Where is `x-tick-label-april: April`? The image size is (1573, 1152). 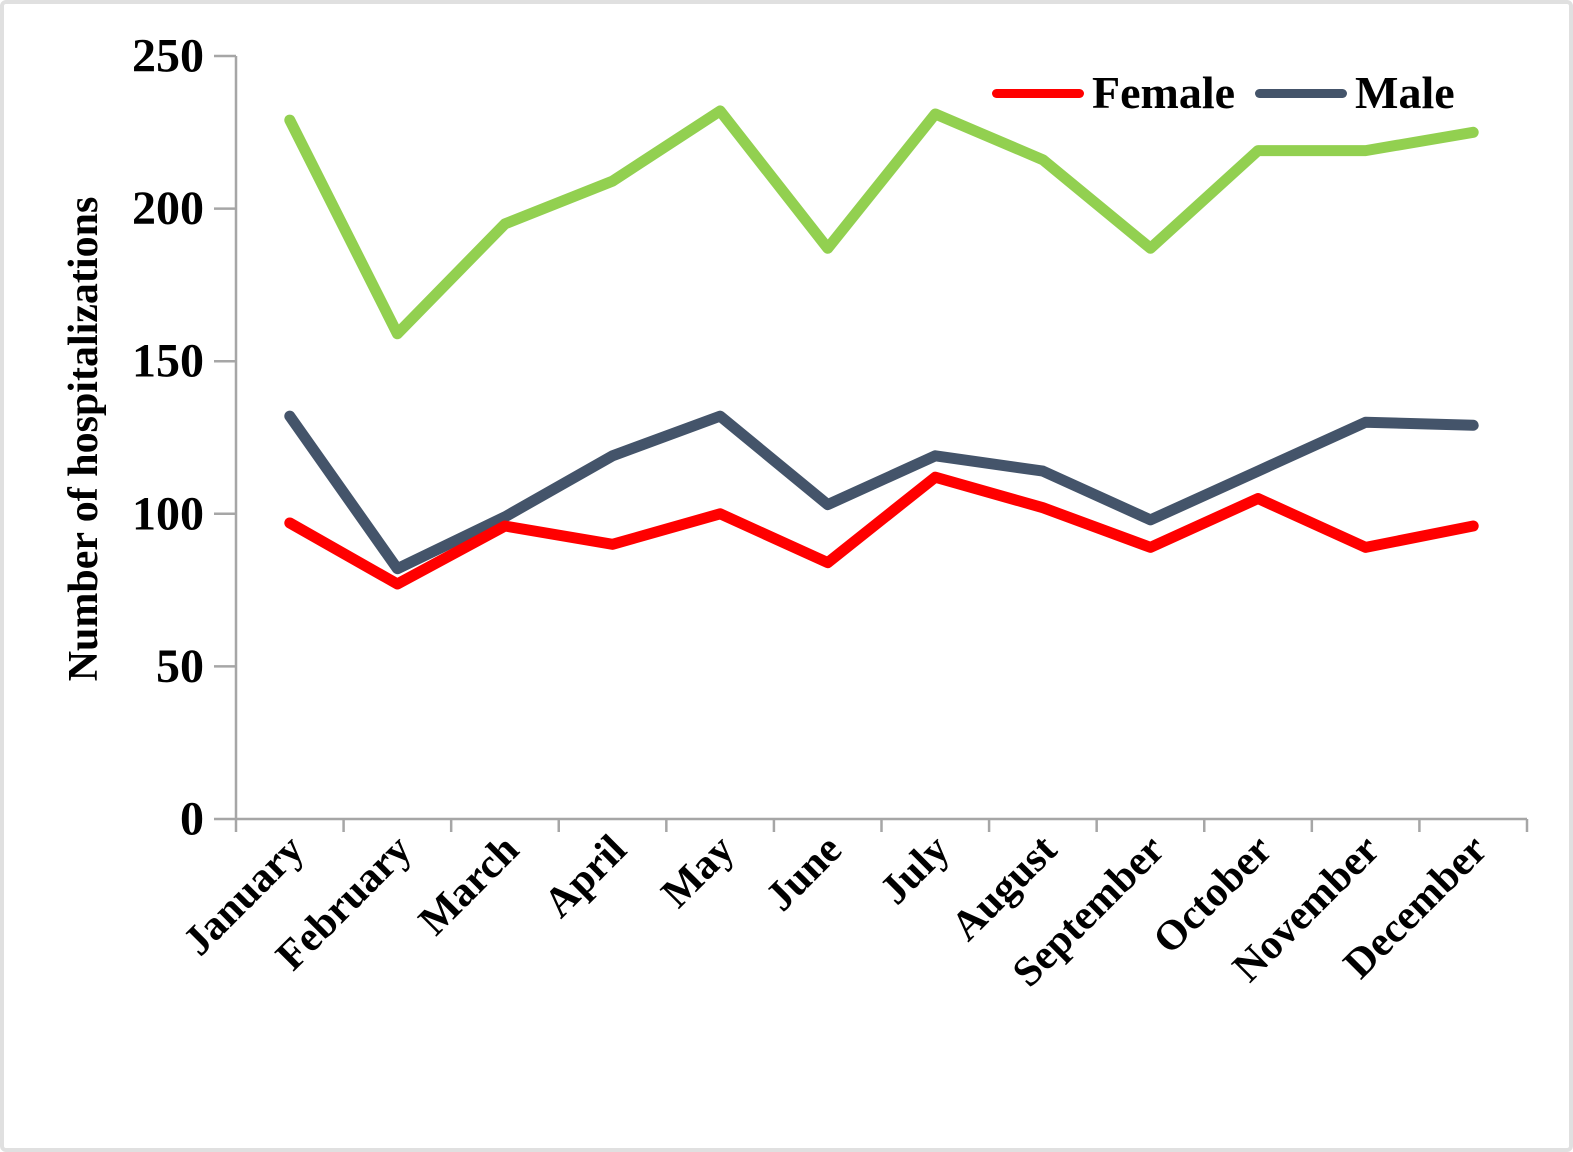 x-tick-label-april: April is located at coordinates (585, 877).